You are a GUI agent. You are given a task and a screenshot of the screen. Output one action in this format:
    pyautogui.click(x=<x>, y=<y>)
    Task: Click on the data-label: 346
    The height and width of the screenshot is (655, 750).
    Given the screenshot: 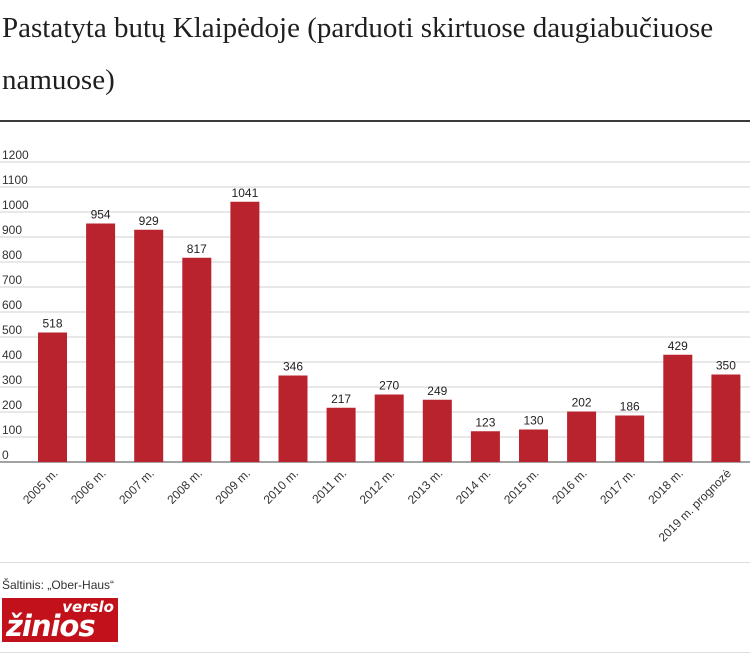 What is the action you would take?
    pyautogui.click(x=293, y=367)
    